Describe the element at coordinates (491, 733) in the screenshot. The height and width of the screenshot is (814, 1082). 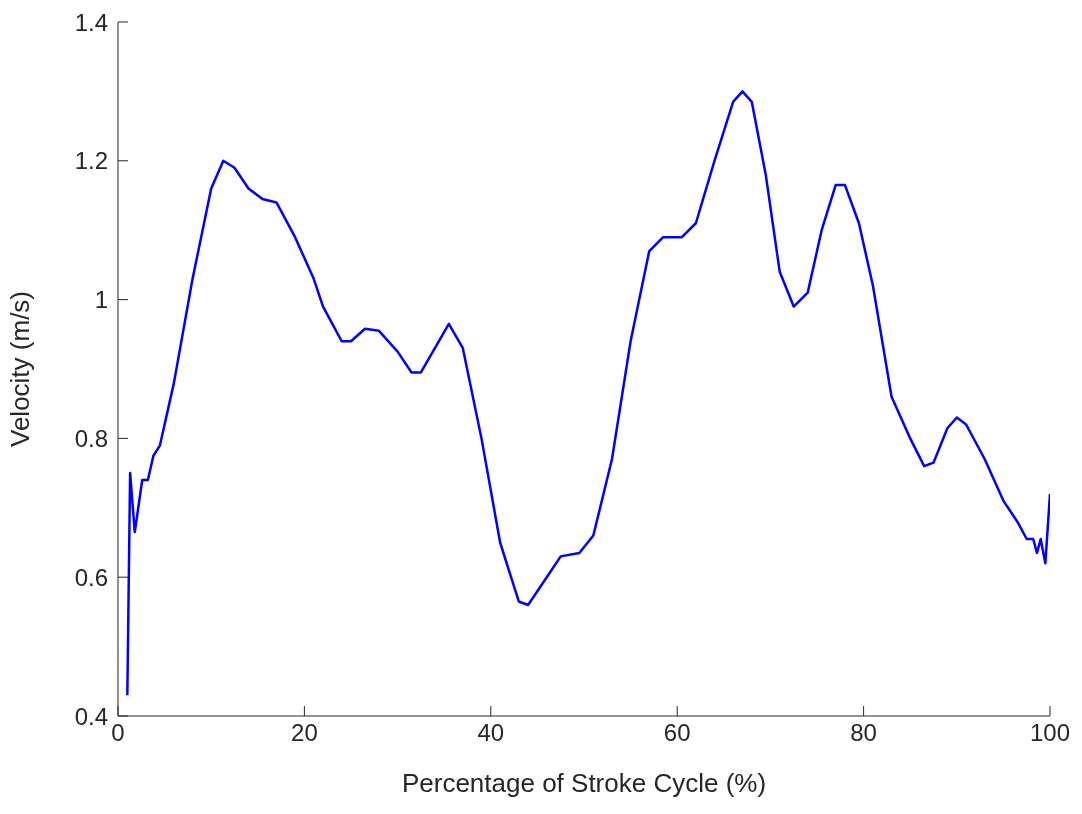
I see `x-tick-label: 40` at that location.